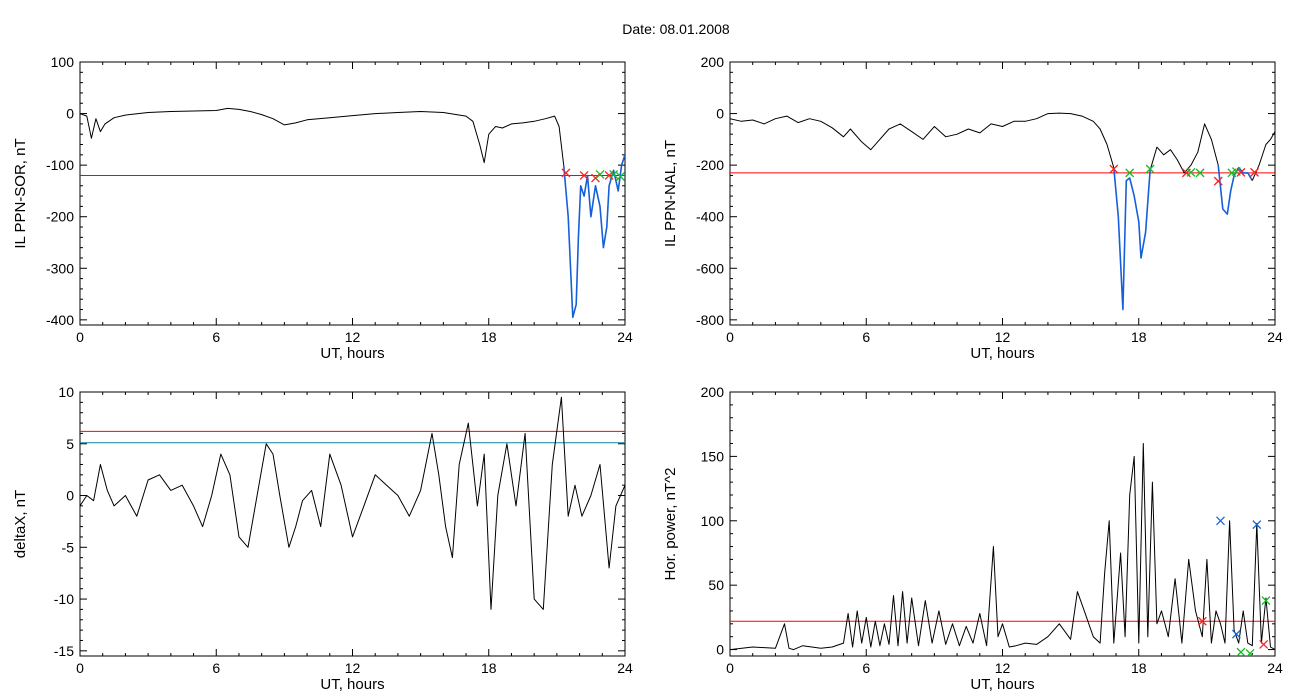 The width and height of the screenshot is (1300, 700). Describe the element at coordinates (716, 585) in the screenshot. I see `y-tick-label: 50` at that location.